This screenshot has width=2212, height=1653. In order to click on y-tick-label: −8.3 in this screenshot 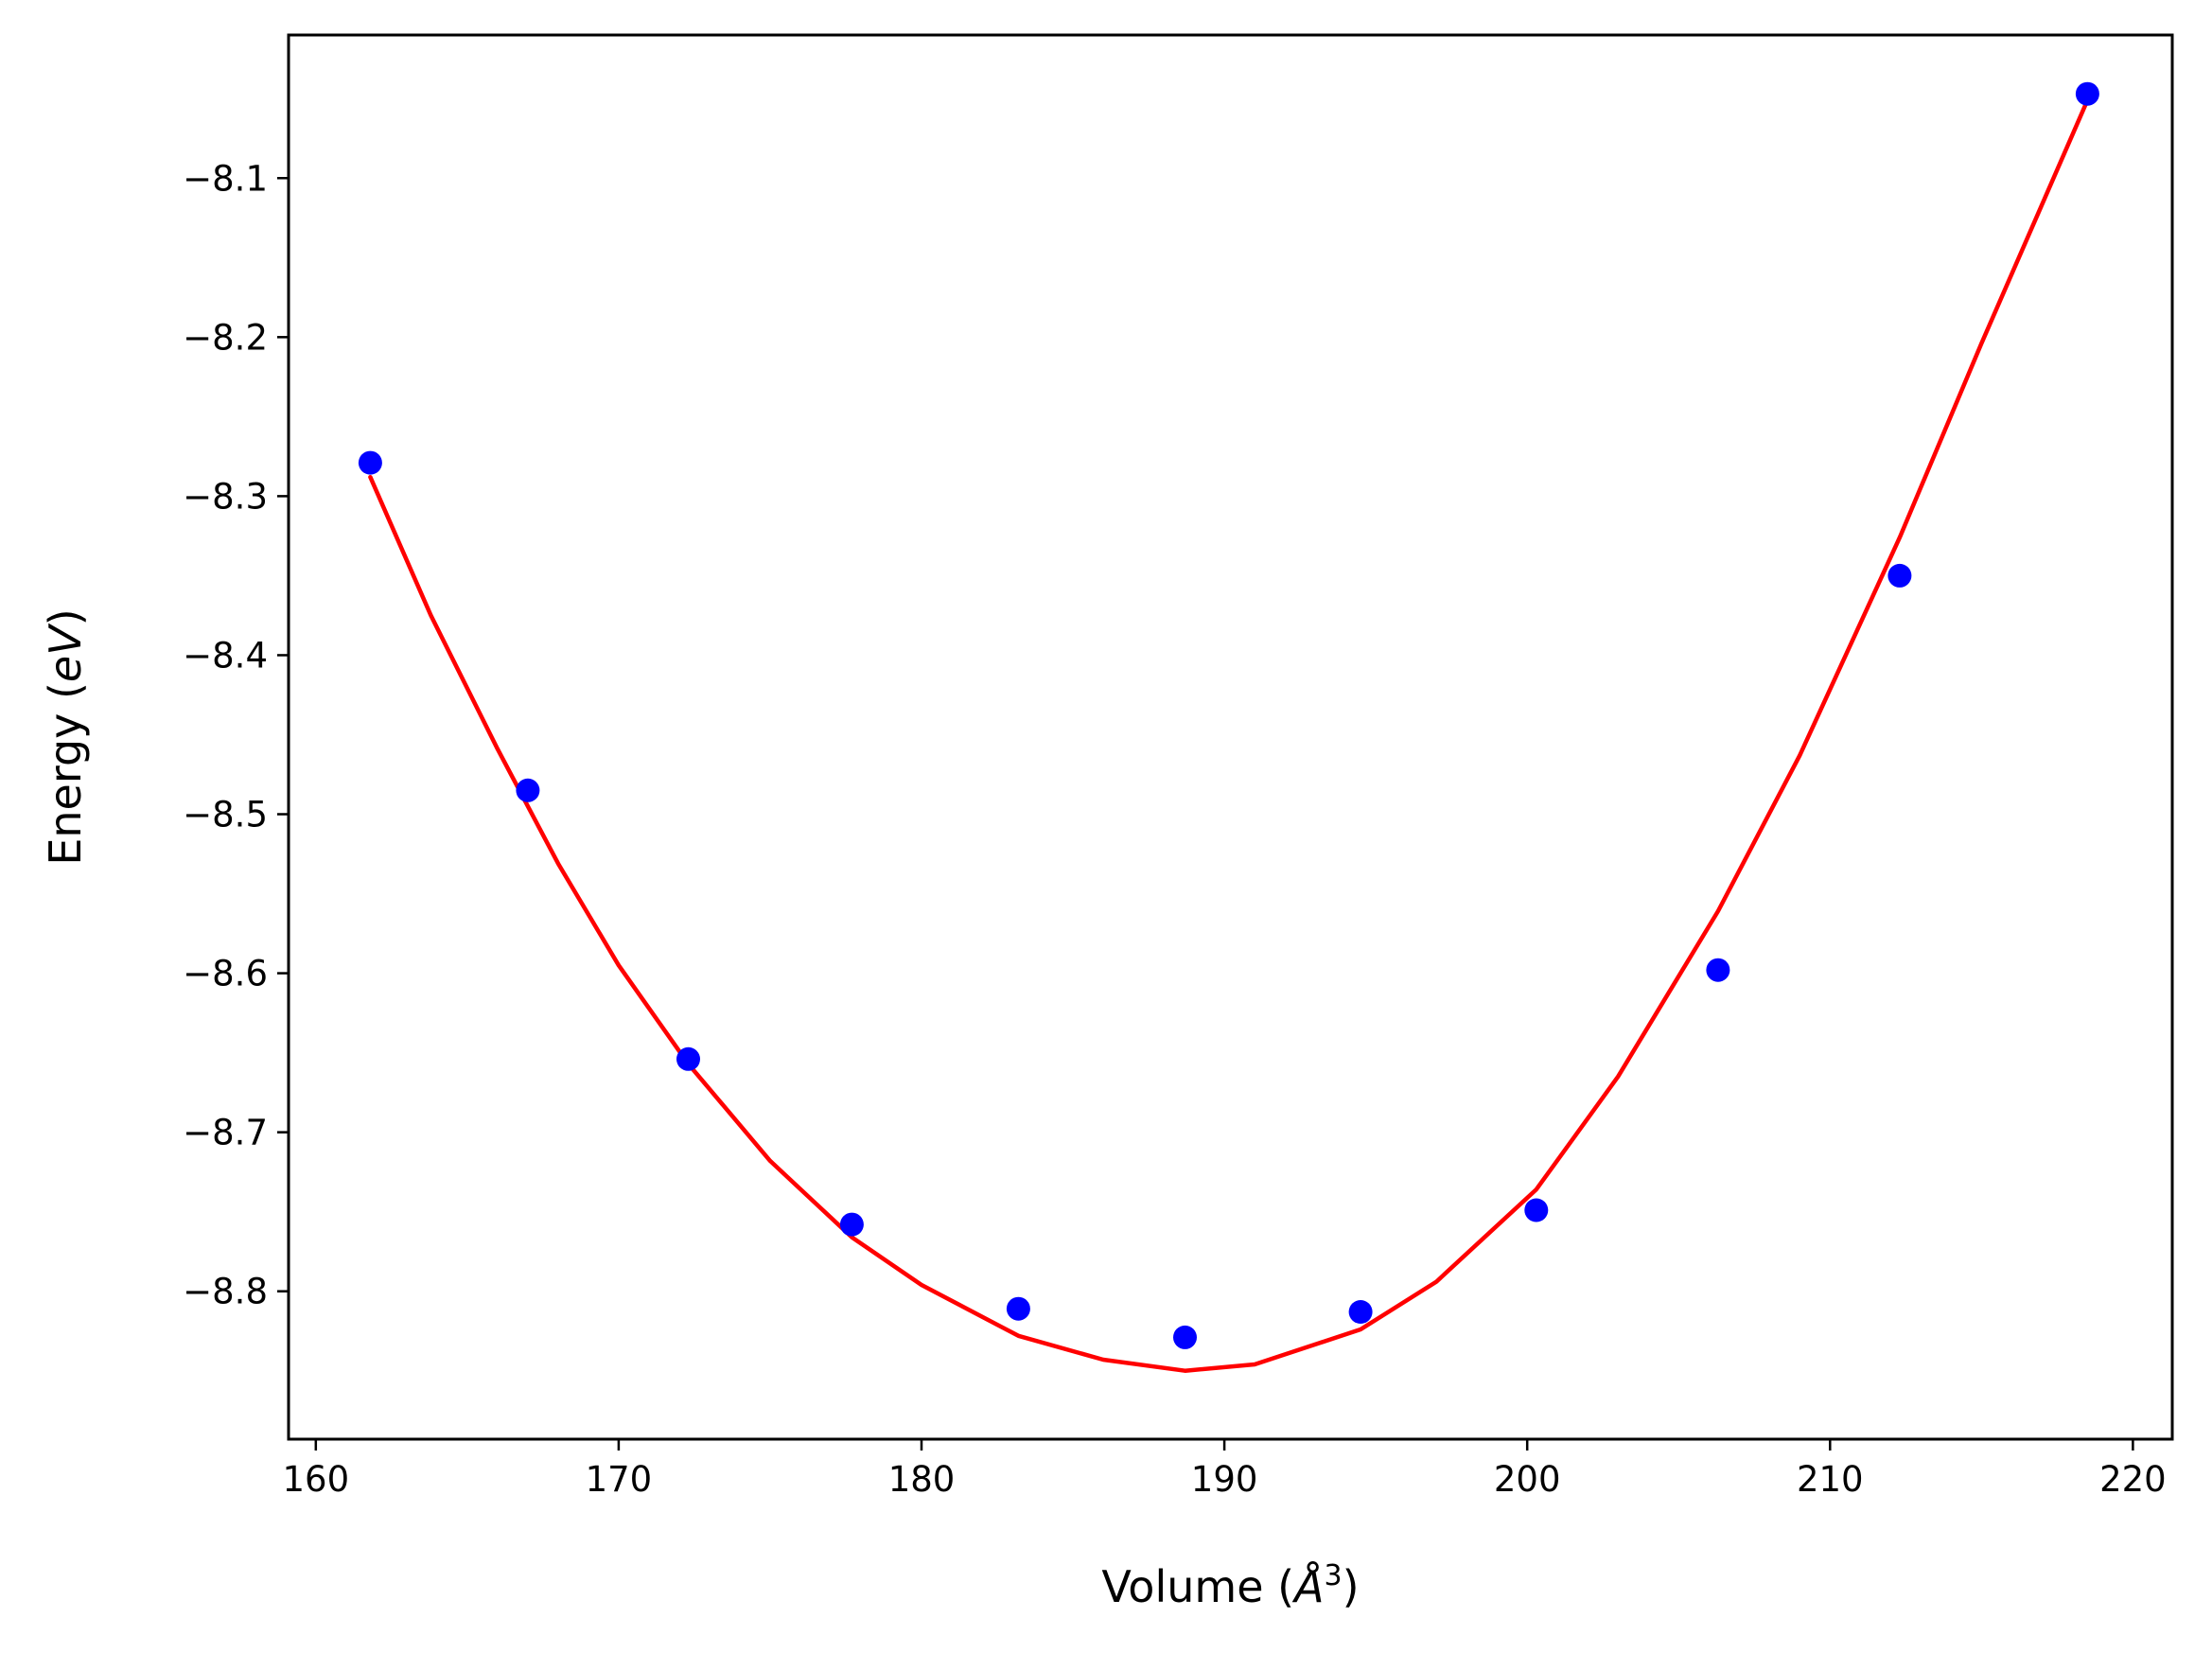, I will do `click(226, 497)`.